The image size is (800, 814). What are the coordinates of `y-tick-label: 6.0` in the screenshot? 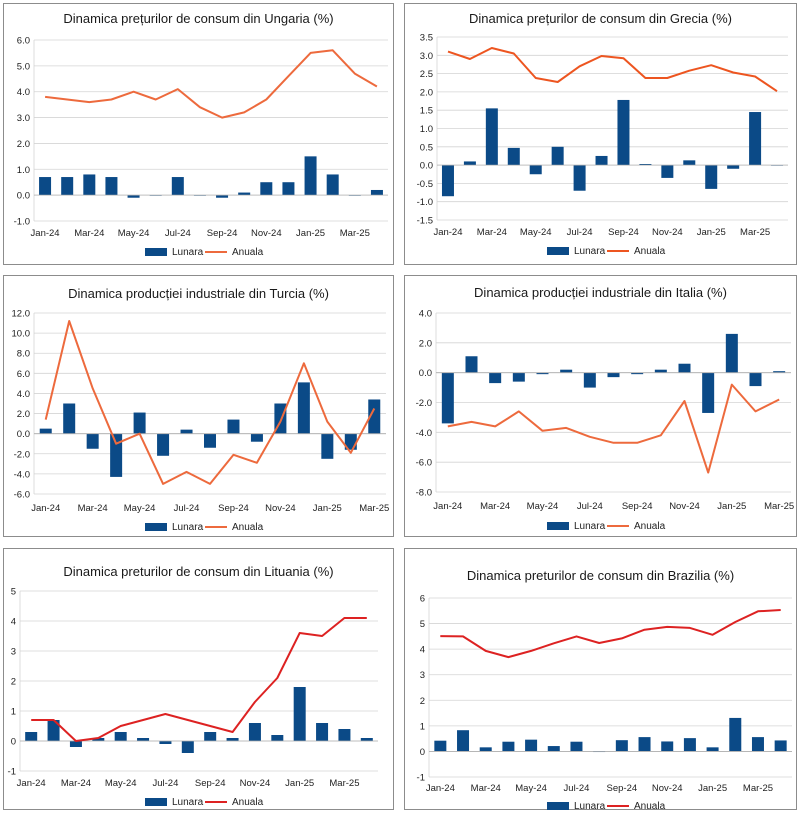 It's located at (23, 41).